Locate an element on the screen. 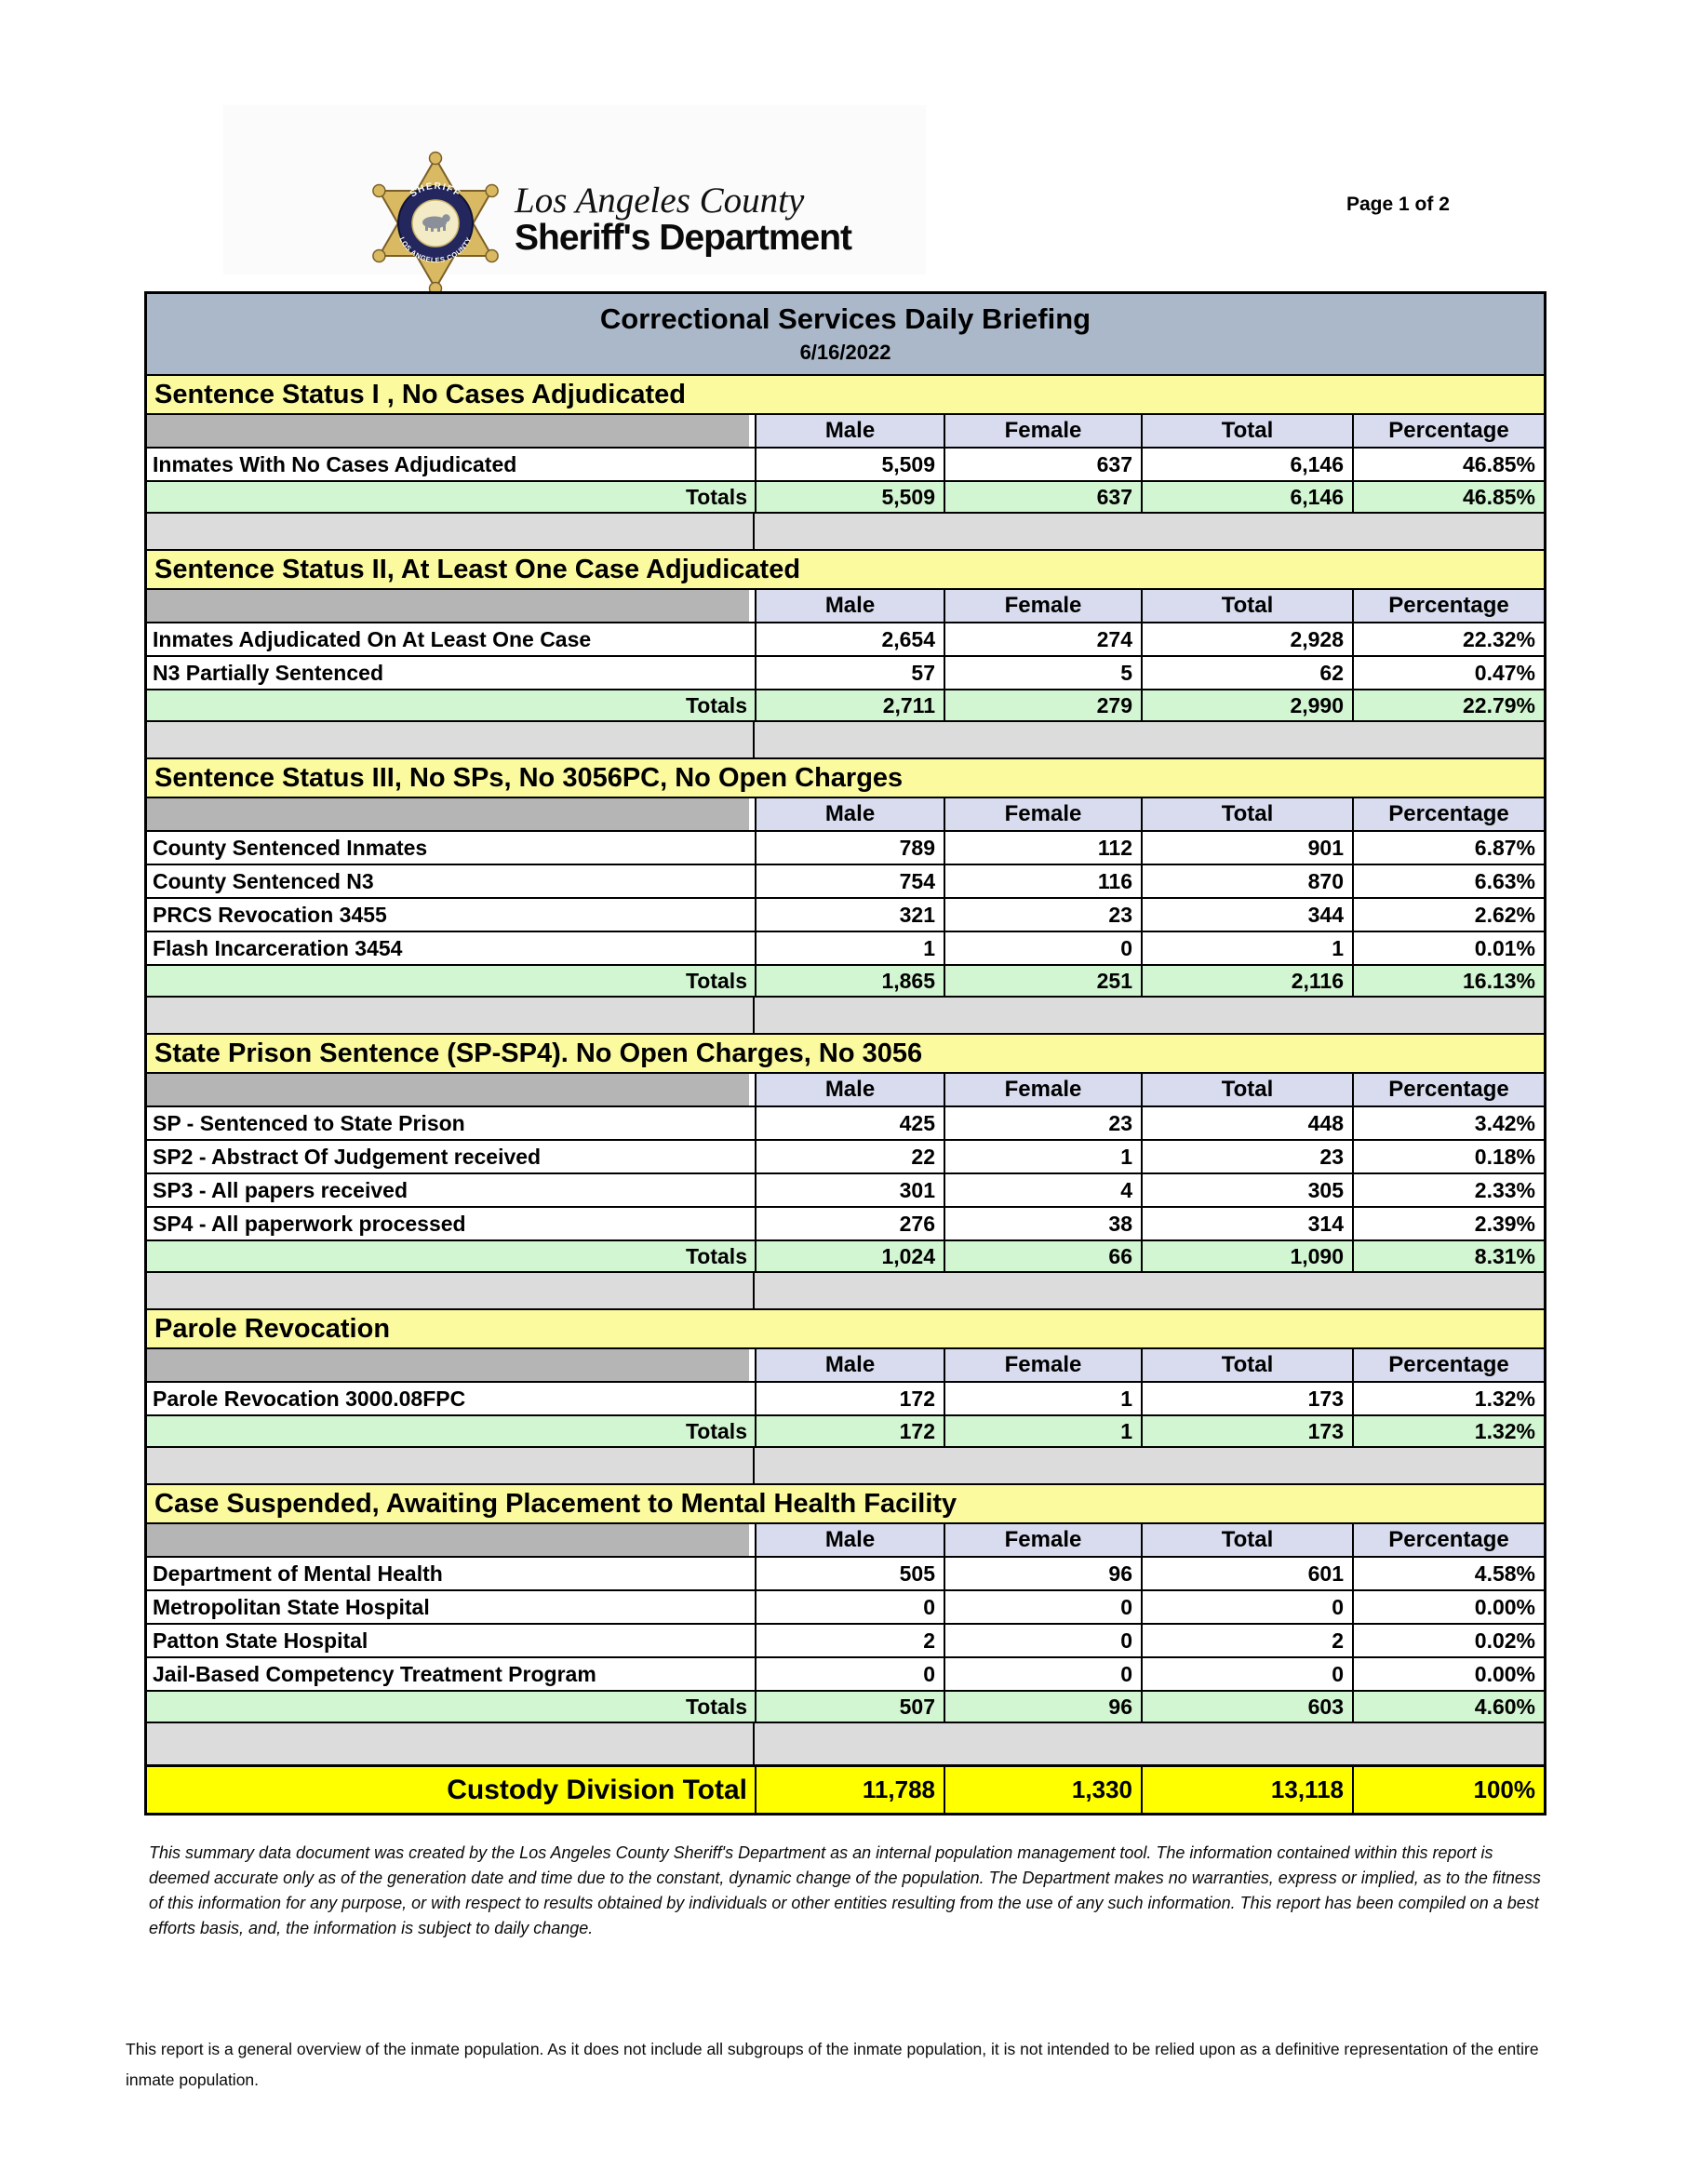  row-label-cell: SP2 - Abstract Of Judgement received is located at coordinates (347, 1156).